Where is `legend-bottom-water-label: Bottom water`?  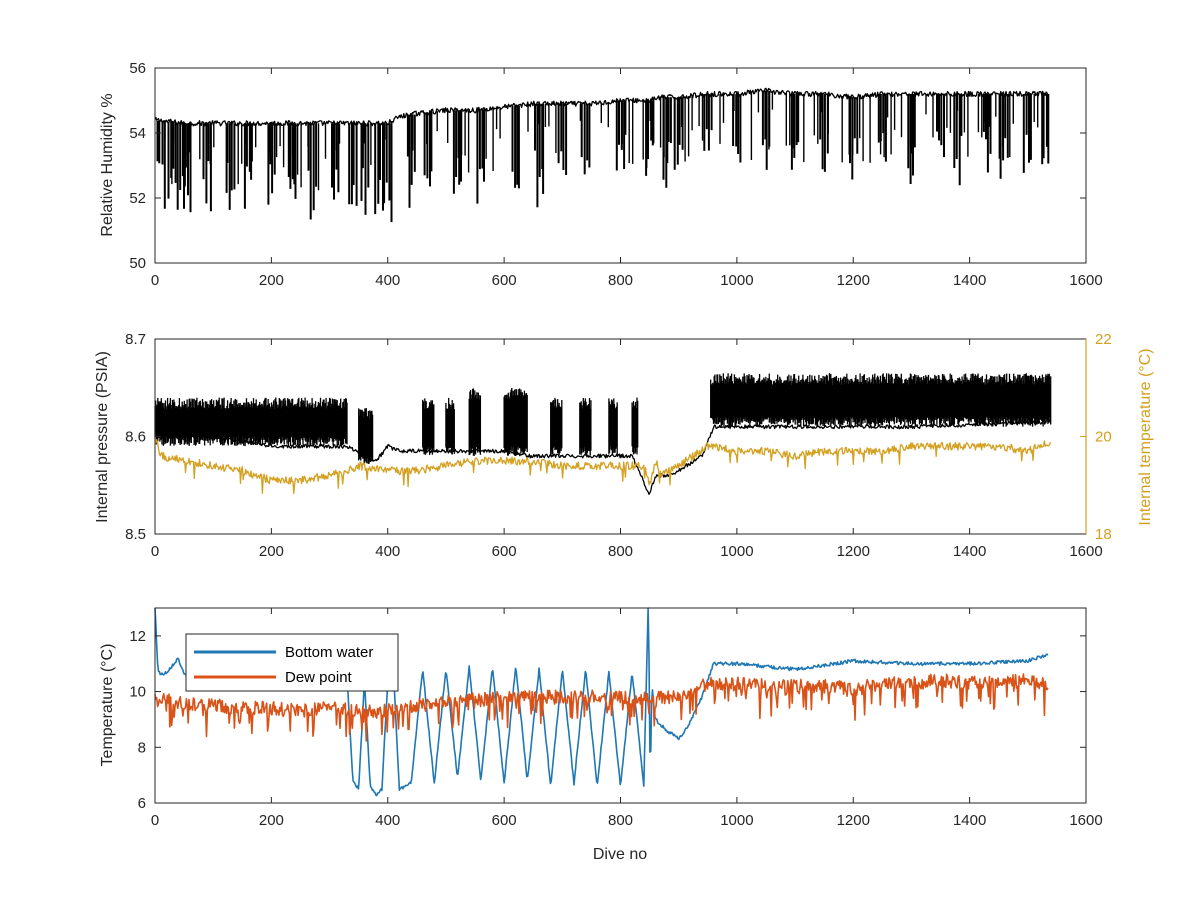
legend-bottom-water-label: Bottom water is located at coordinates (329, 652).